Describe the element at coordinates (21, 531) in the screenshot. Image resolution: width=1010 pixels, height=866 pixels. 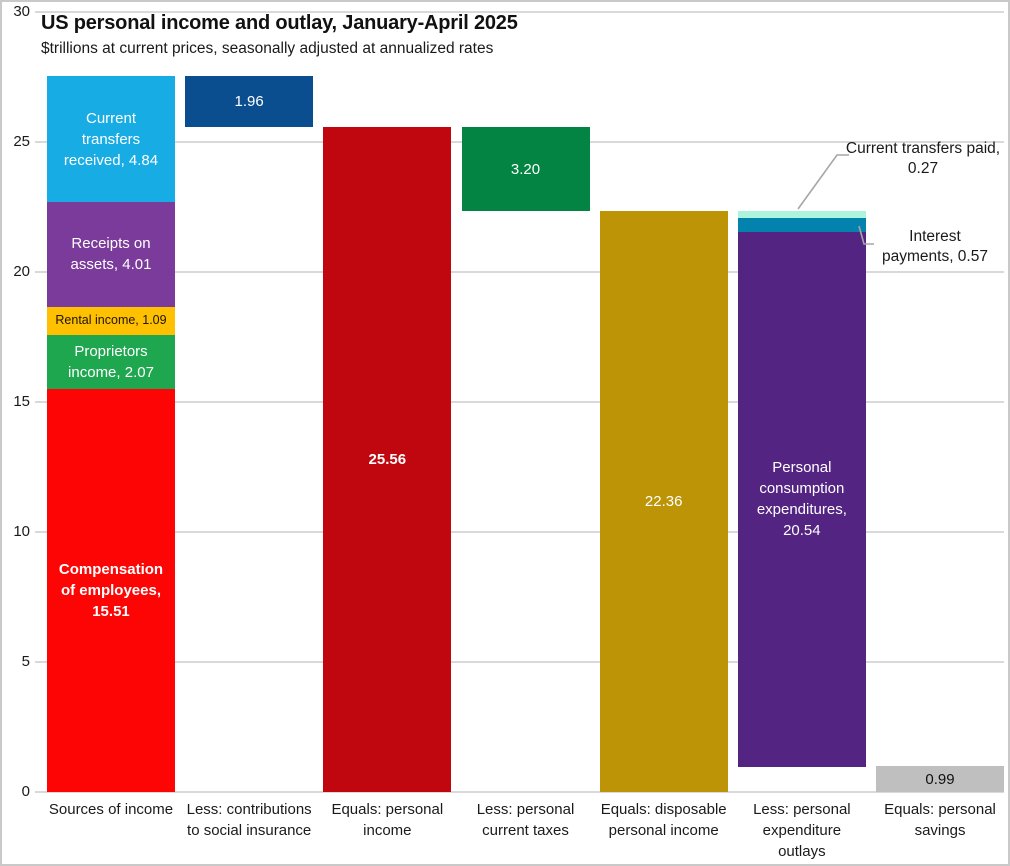
I see `y-tick-label-10: 10` at that location.